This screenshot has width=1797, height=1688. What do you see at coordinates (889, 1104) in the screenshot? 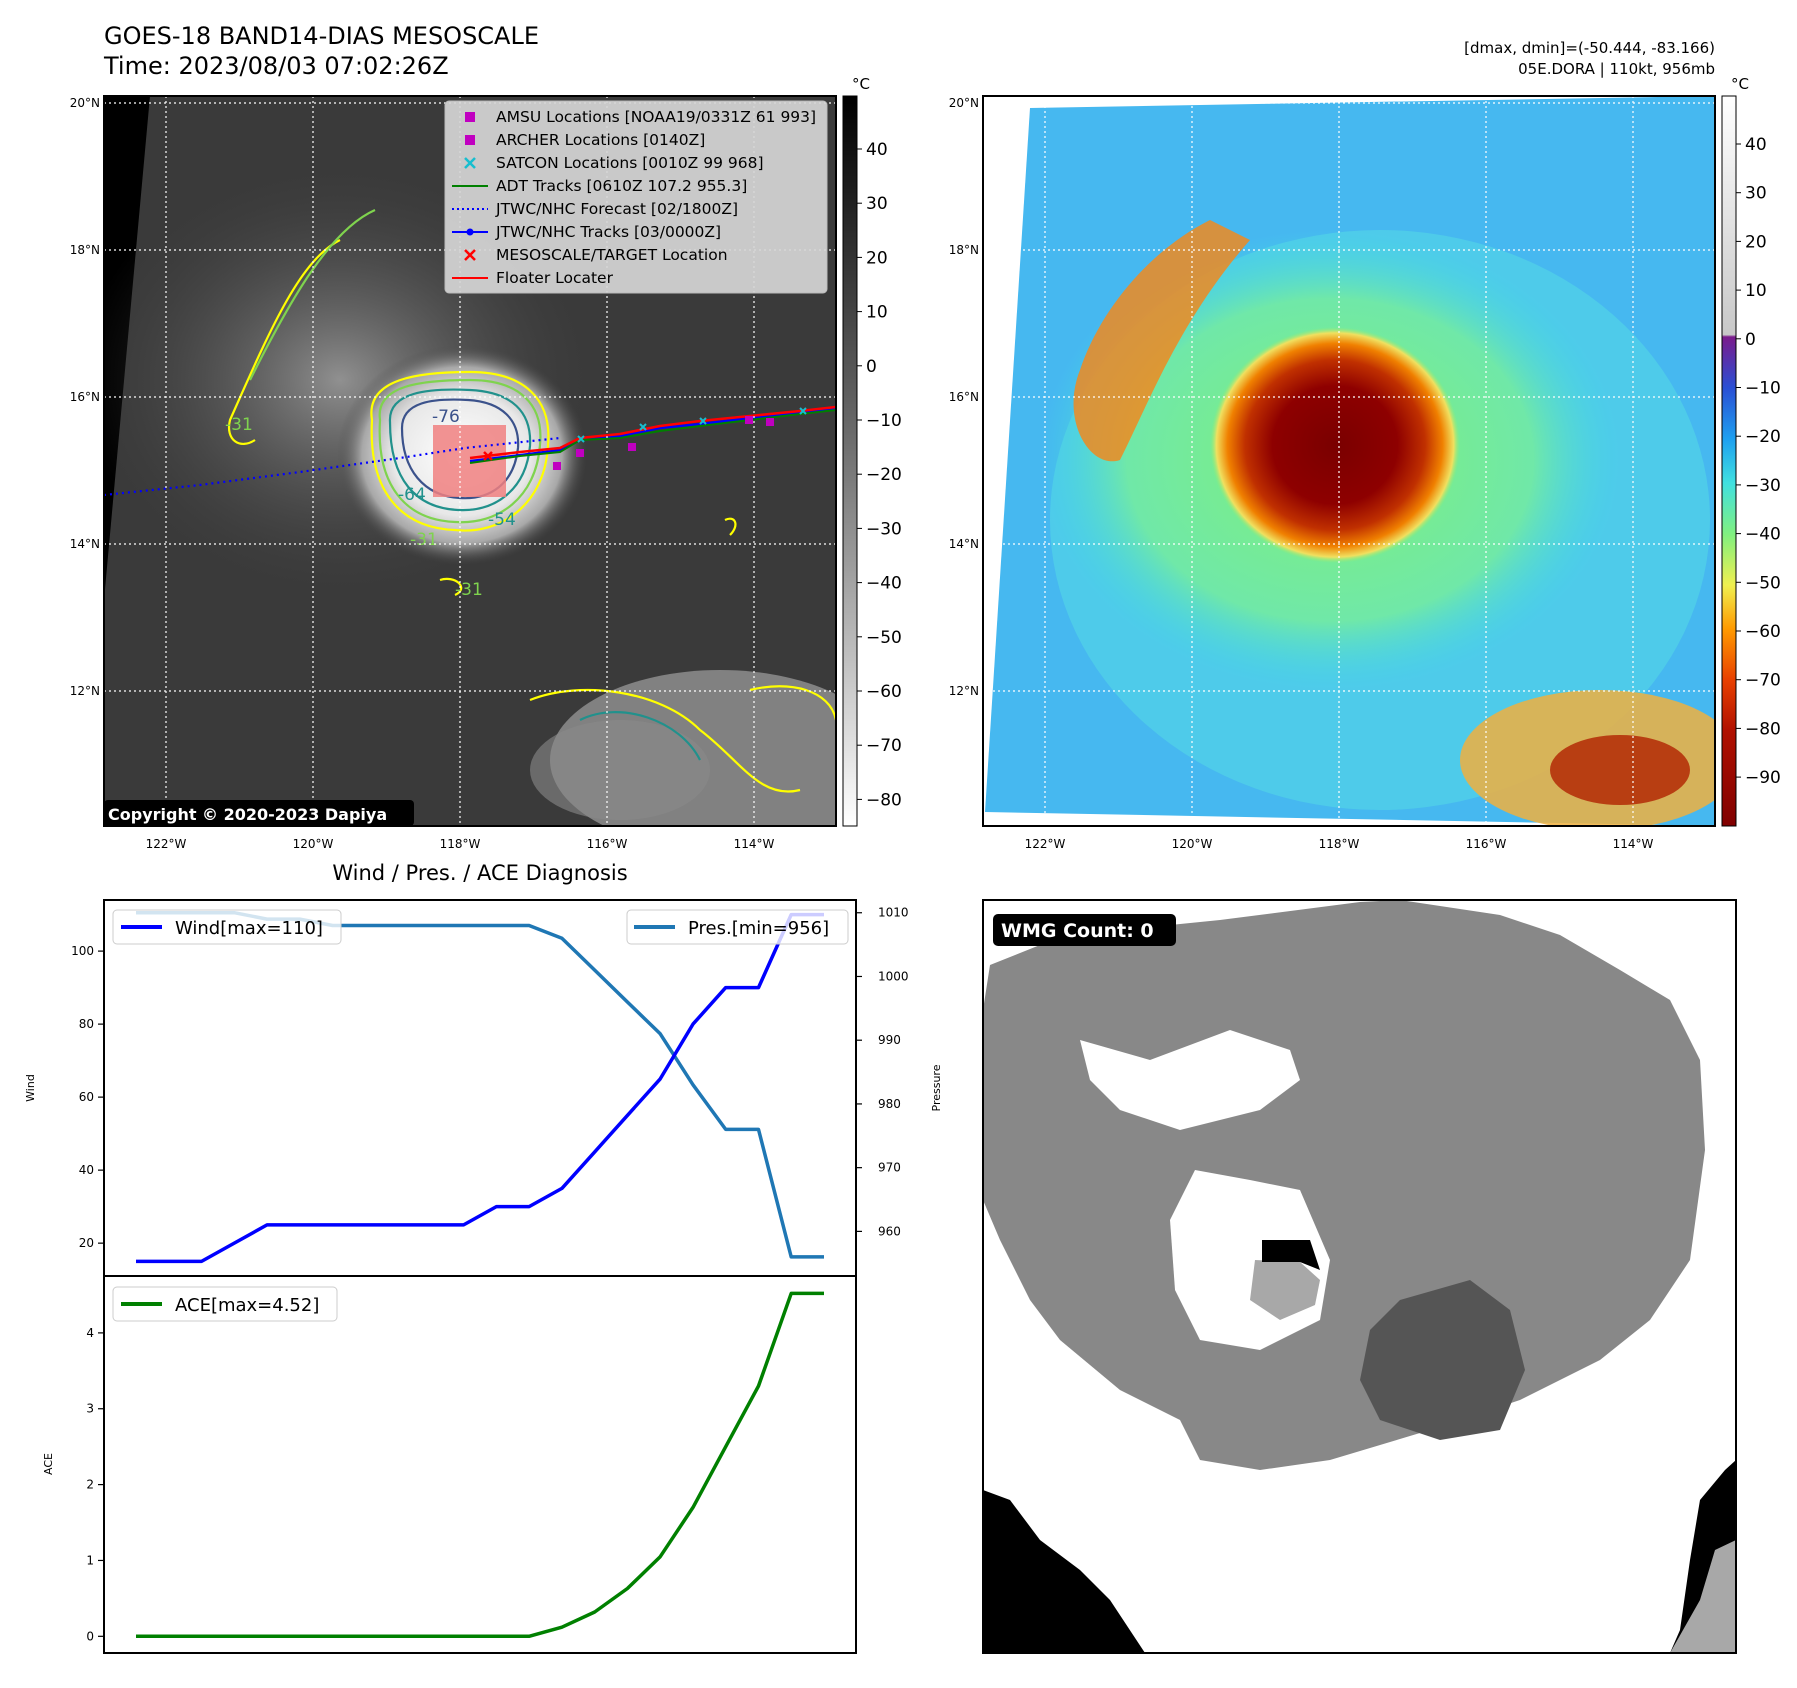
I see `y-tick-label: 980` at bounding box center [889, 1104].